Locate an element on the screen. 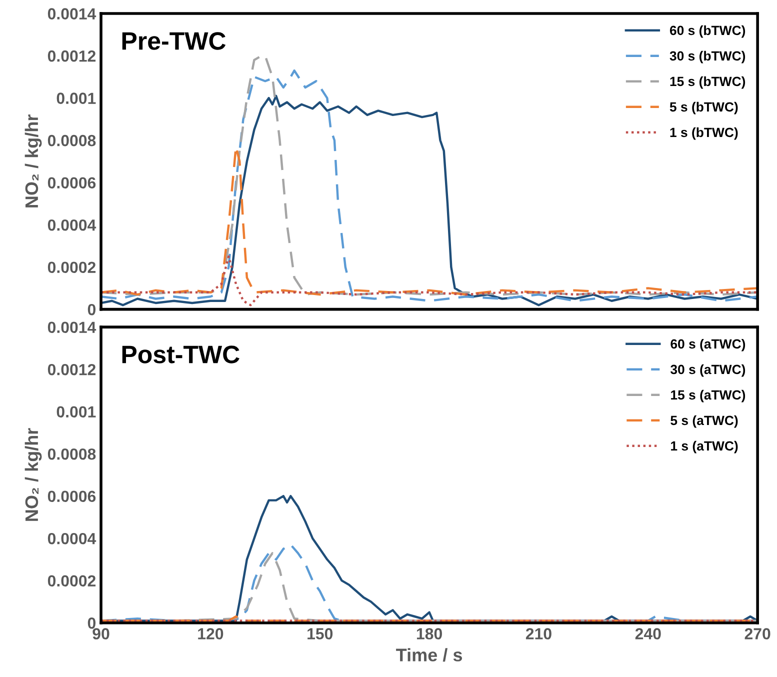  x-tick-label: 210 is located at coordinates (539, 634).